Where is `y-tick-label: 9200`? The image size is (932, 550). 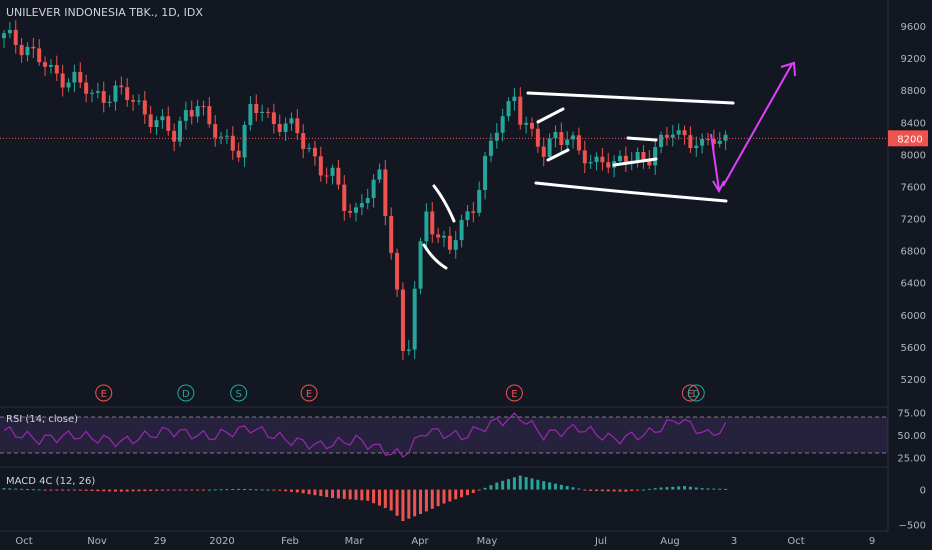 y-tick-label: 9200 is located at coordinates (913, 59).